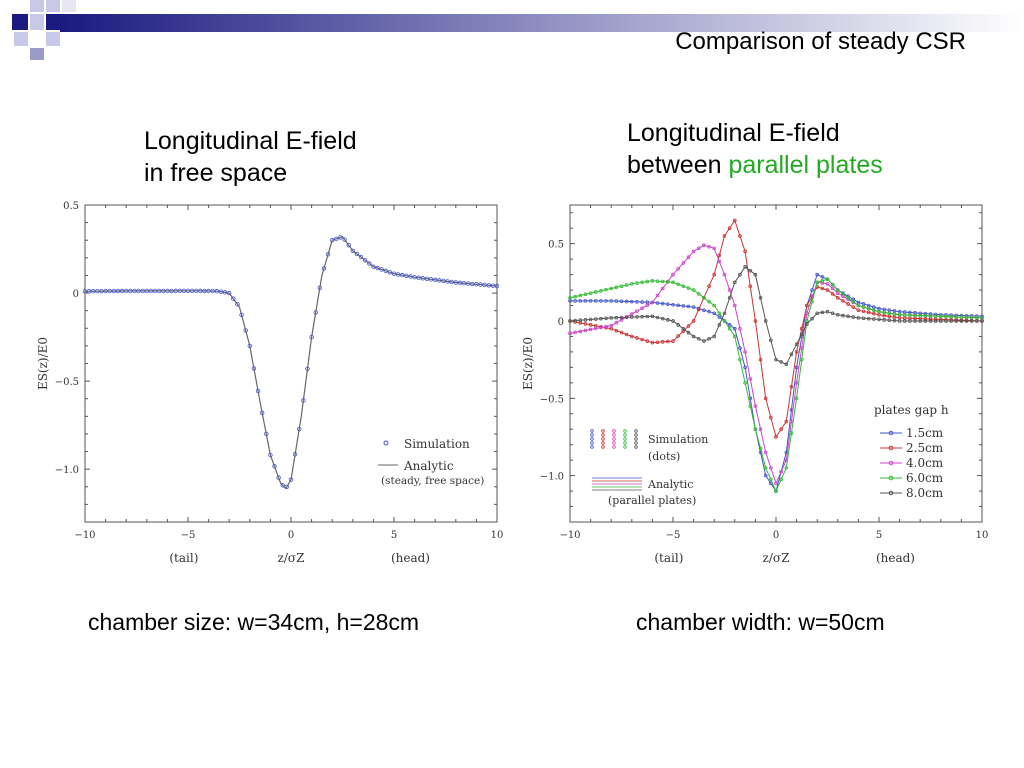 The width and height of the screenshot is (1024, 768). What do you see at coordinates (216, 173) in the screenshot?
I see `left-heading-line2: in free space` at bounding box center [216, 173].